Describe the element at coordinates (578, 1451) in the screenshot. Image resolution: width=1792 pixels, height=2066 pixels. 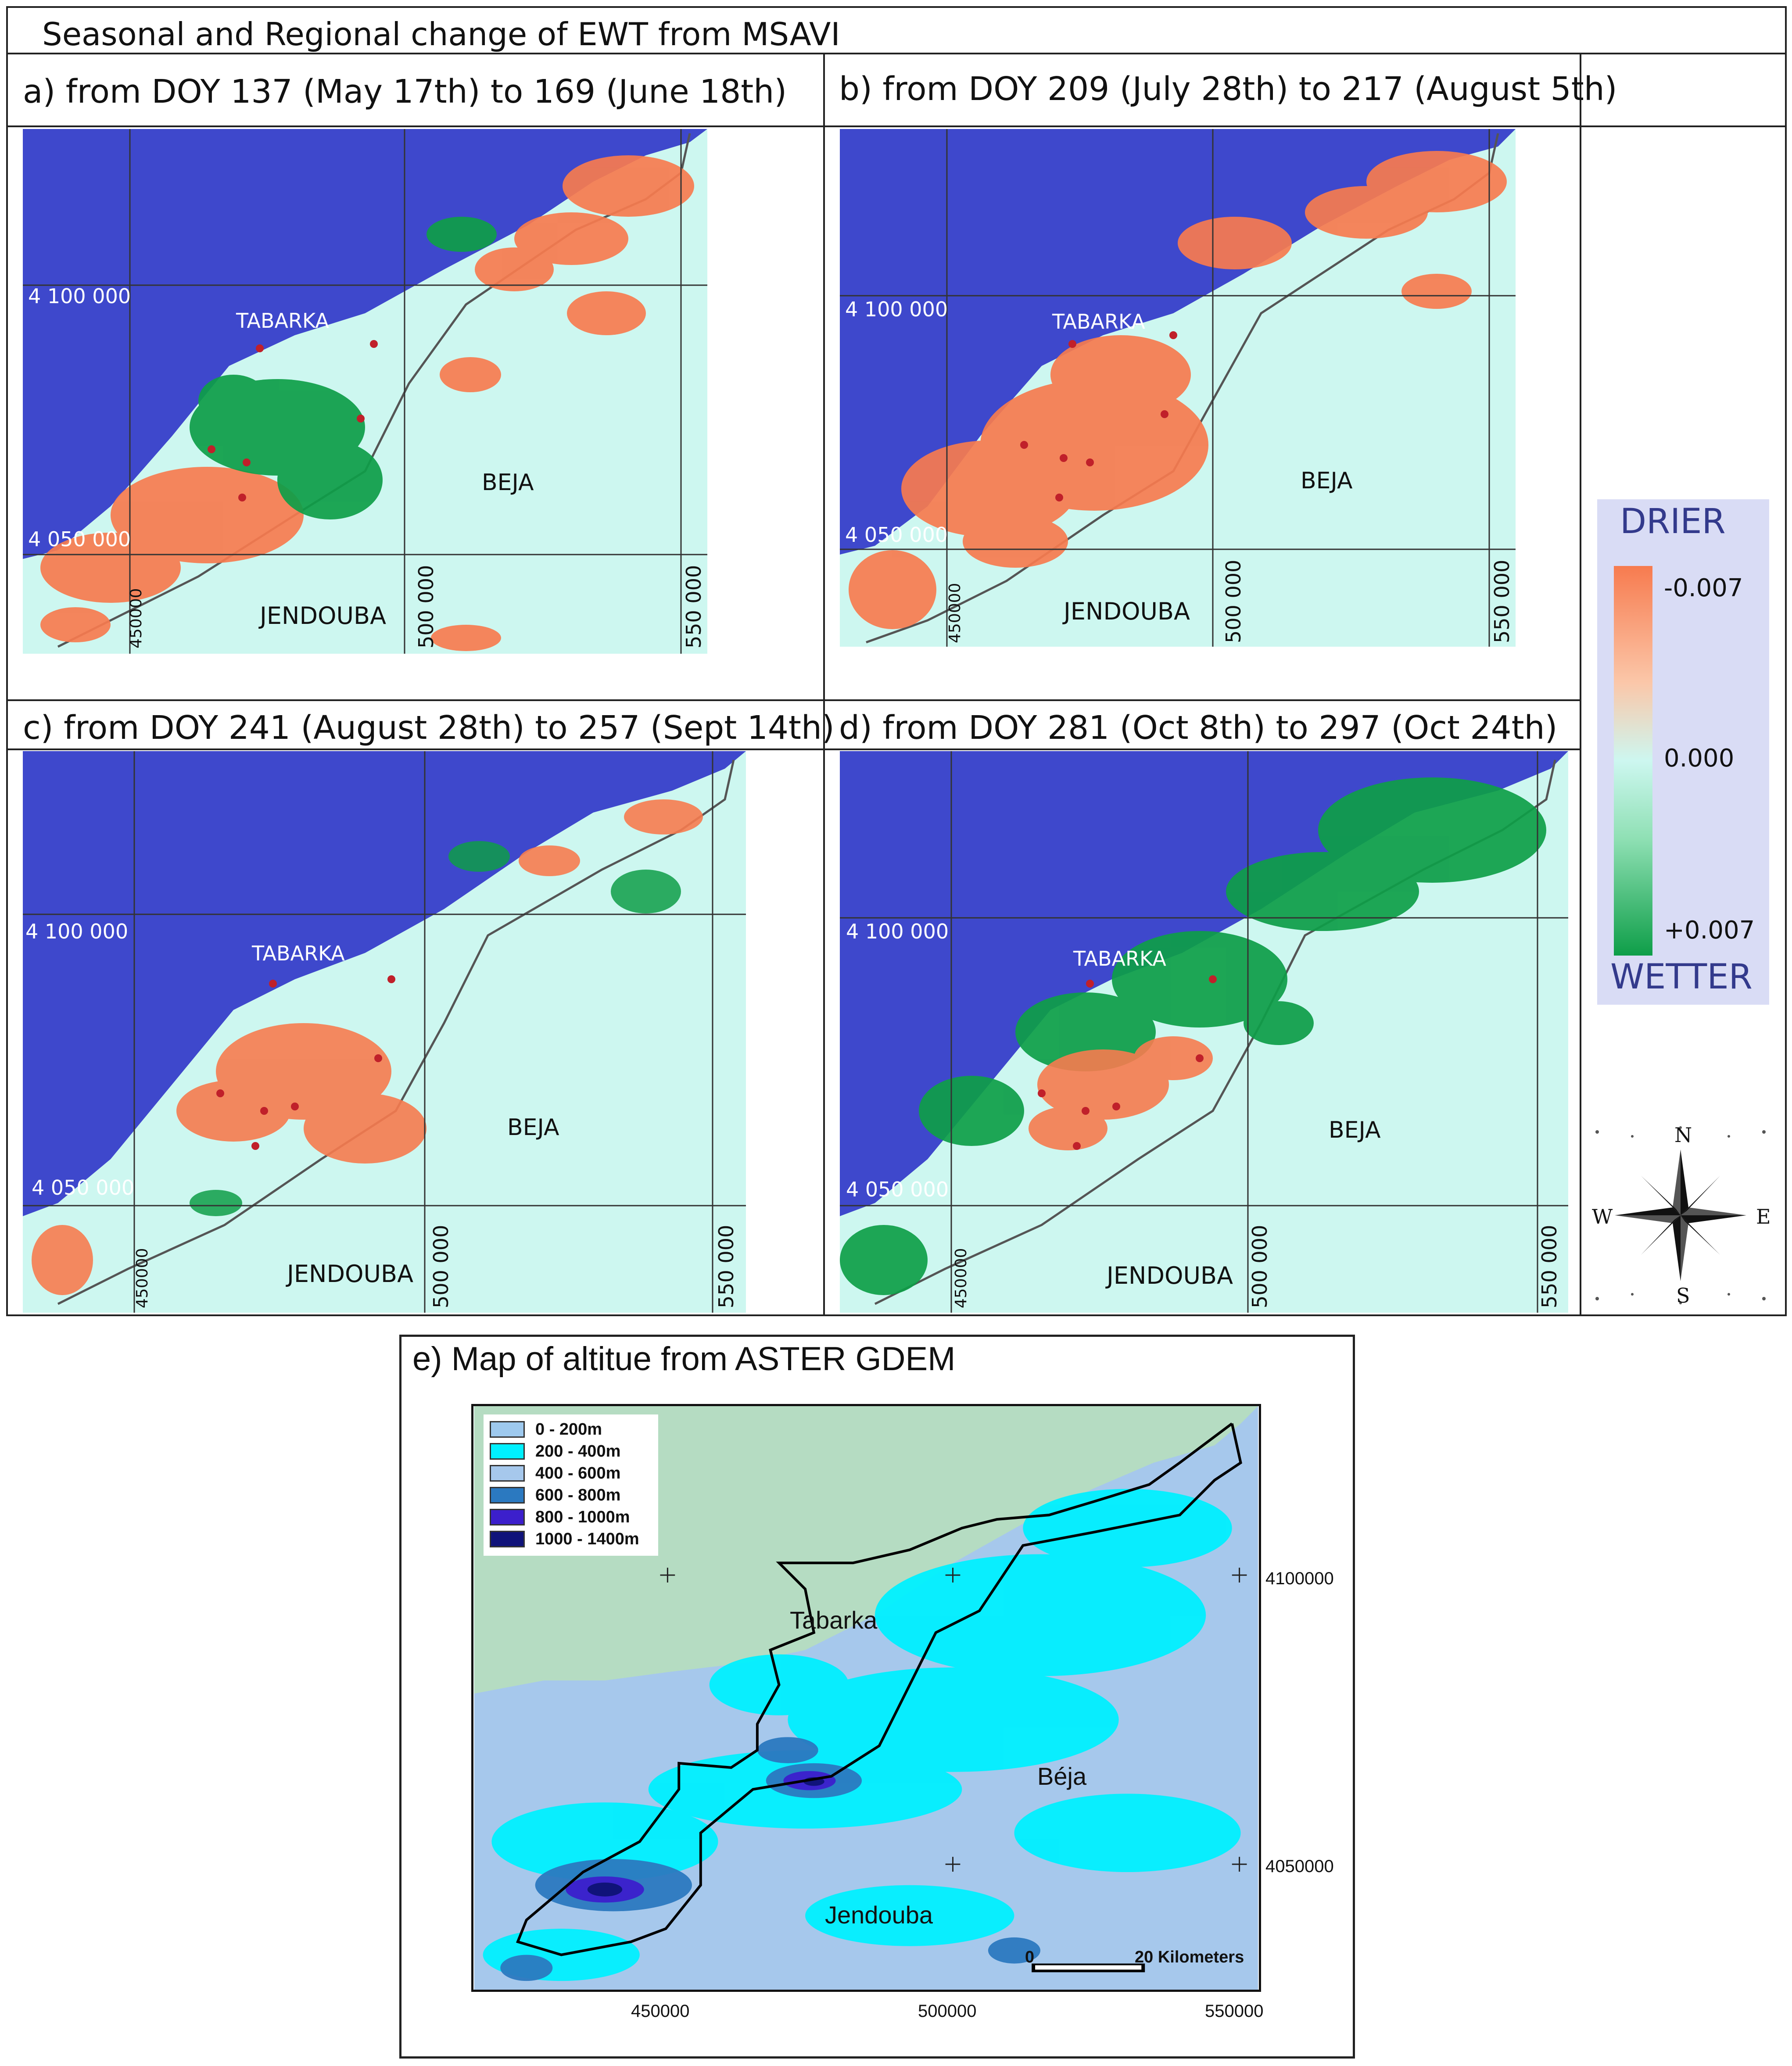
I see `altitude-legend-label: 200 - 400m` at that location.